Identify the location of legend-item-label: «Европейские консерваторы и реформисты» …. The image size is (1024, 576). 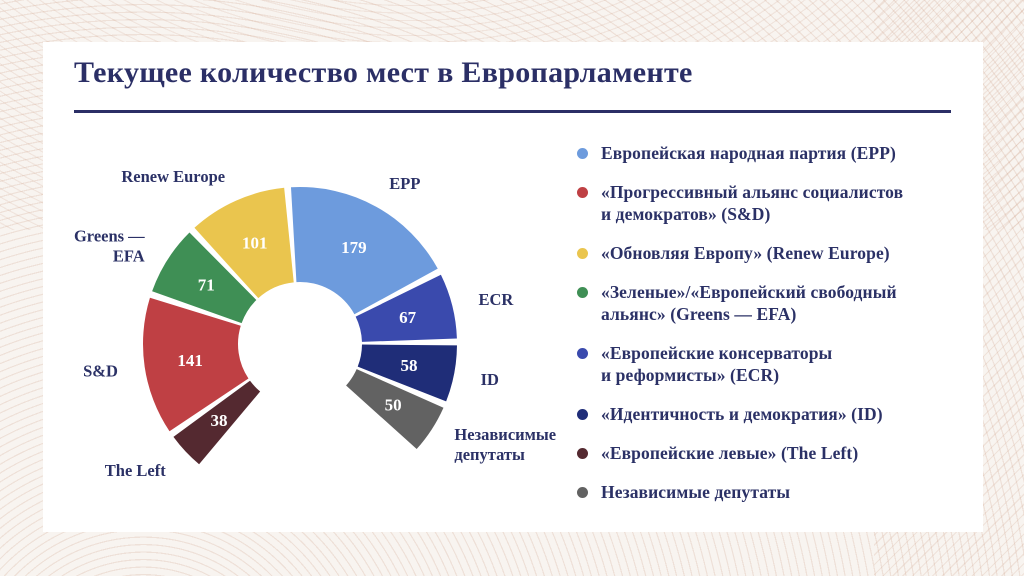
(717, 364).